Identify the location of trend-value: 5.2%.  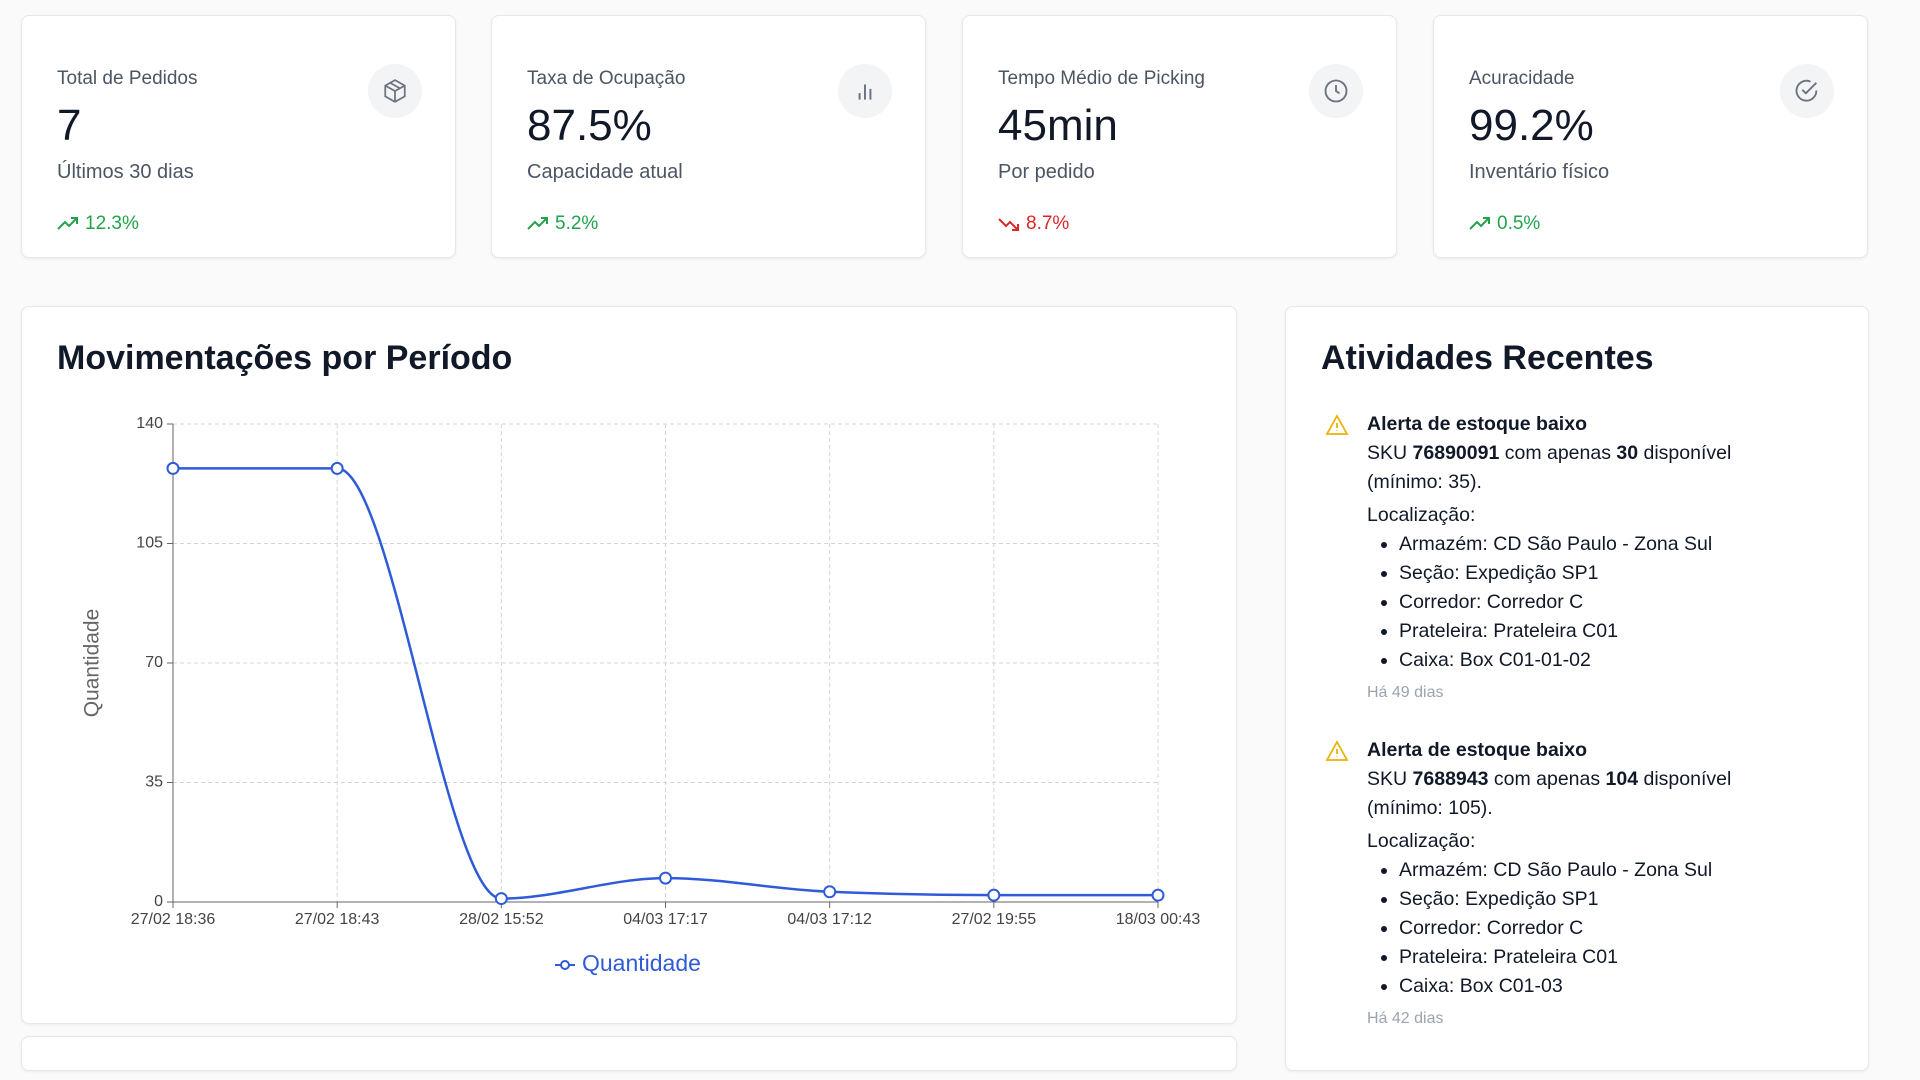
(577, 223).